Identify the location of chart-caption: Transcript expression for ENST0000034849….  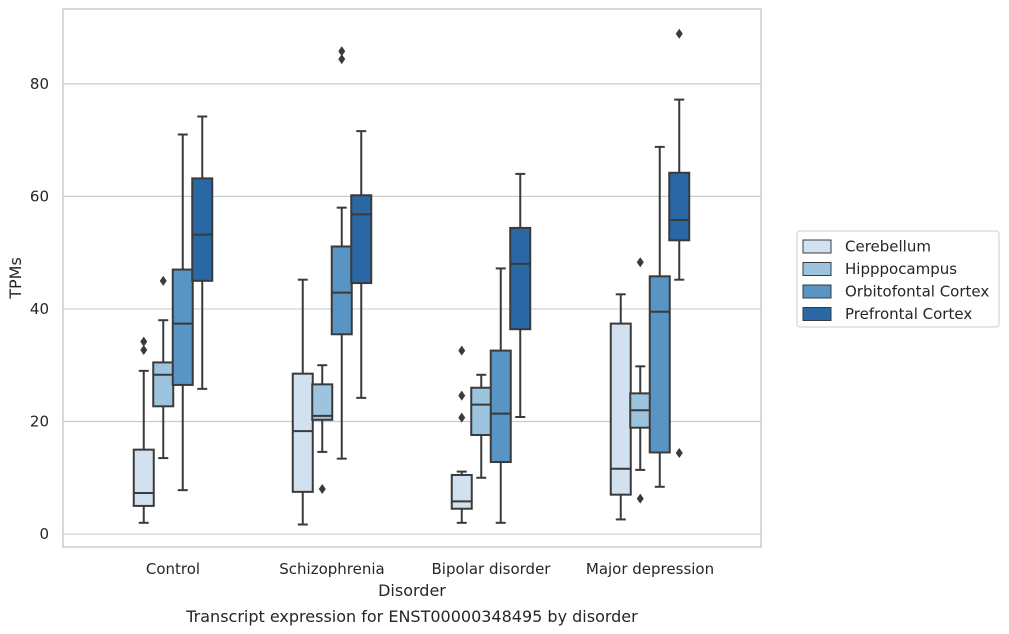
(411, 616).